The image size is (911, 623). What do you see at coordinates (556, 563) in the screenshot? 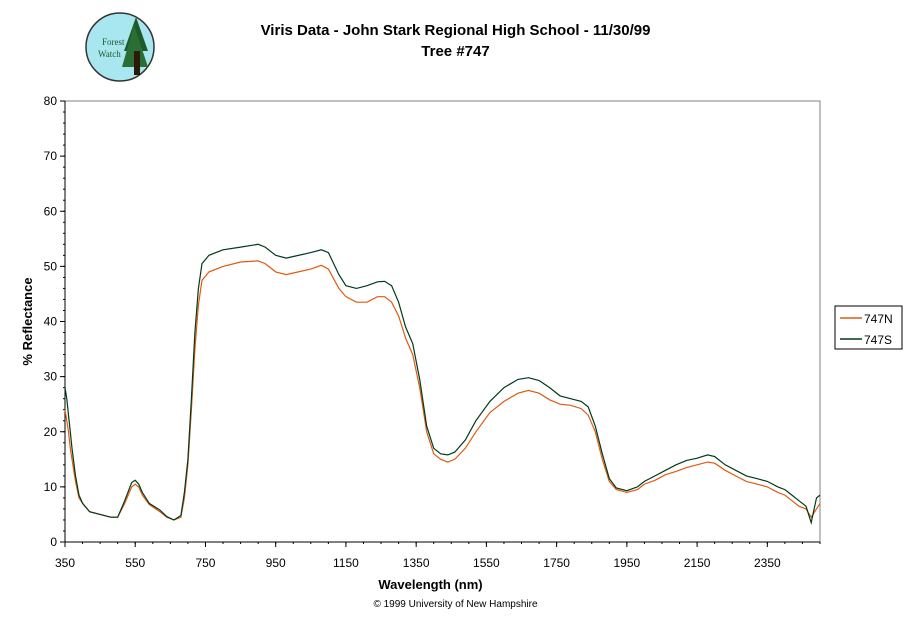
I see `x-tick-label: 1750` at bounding box center [556, 563].